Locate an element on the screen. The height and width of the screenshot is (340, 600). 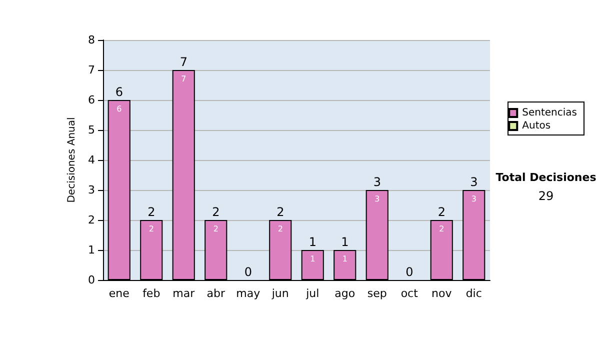
y-tick-label: 0 is located at coordinates (91, 280).